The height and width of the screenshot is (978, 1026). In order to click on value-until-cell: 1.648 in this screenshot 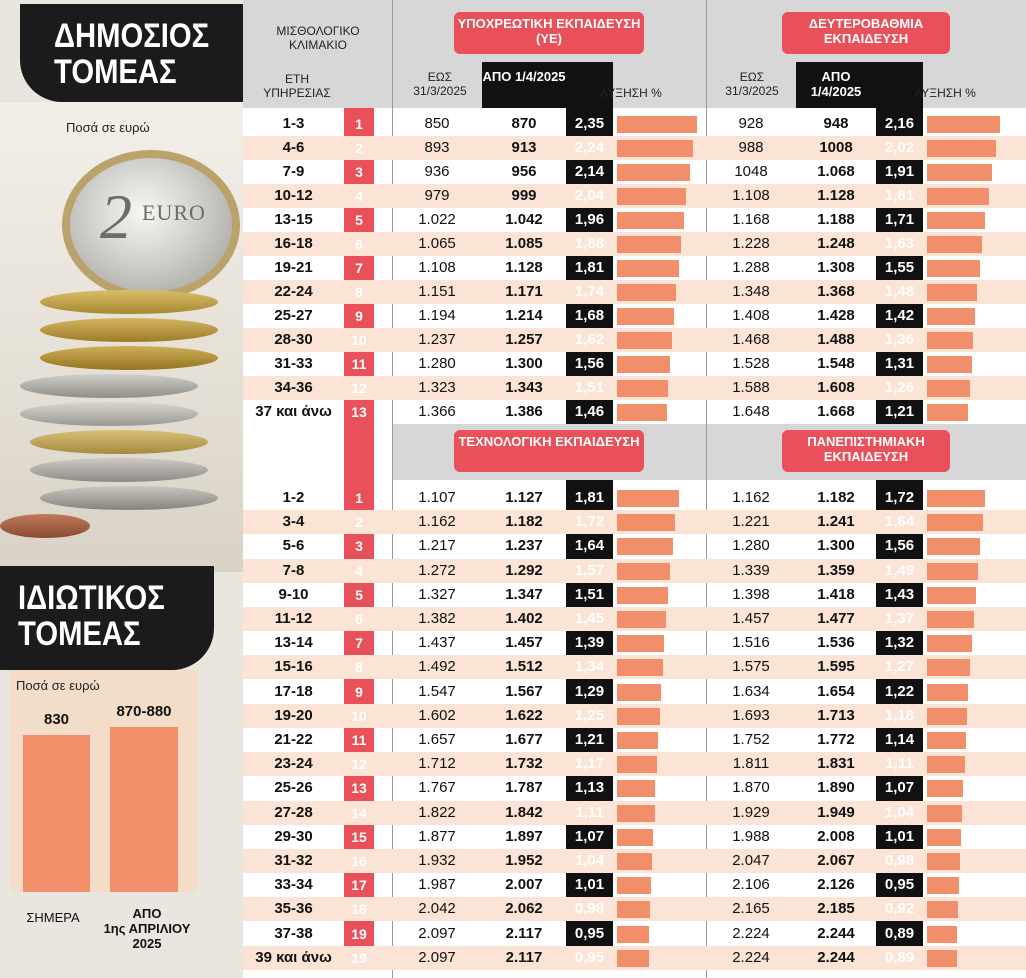, I will do `click(751, 411)`.